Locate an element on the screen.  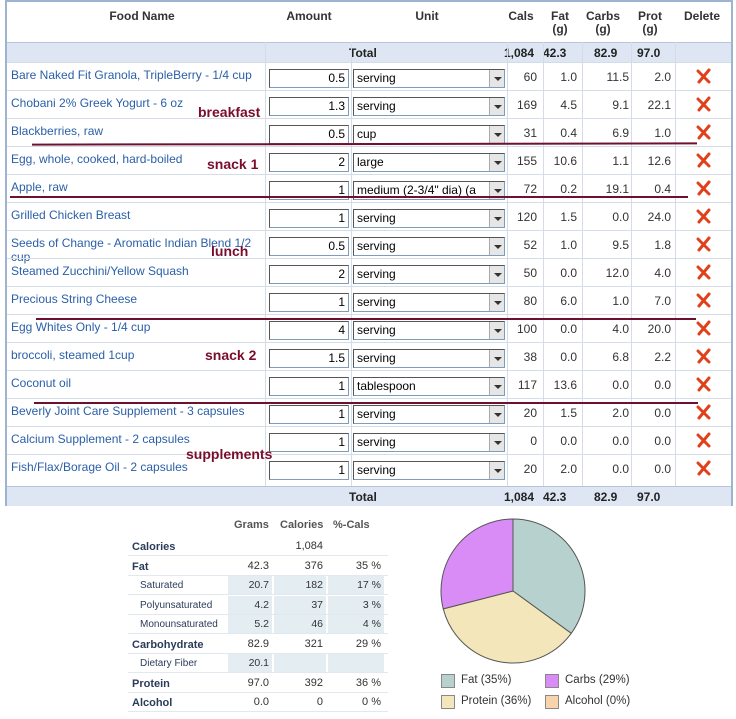
food-name-link: broccoli, steamed 1cup is located at coordinates (73, 355).